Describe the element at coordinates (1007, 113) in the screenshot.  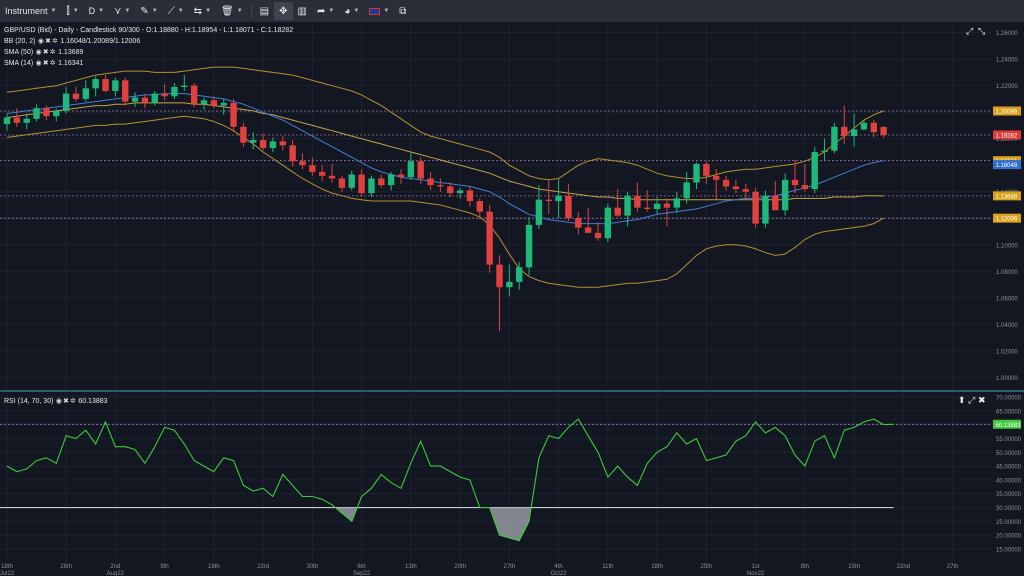
I see `price-badge-label: 1.20089` at that location.